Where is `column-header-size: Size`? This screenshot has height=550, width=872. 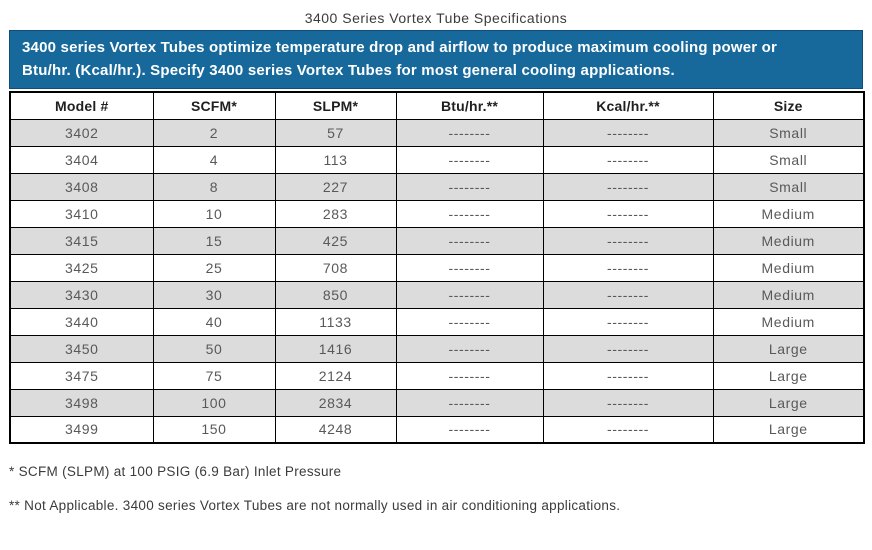
column-header-size: Size is located at coordinates (788, 105).